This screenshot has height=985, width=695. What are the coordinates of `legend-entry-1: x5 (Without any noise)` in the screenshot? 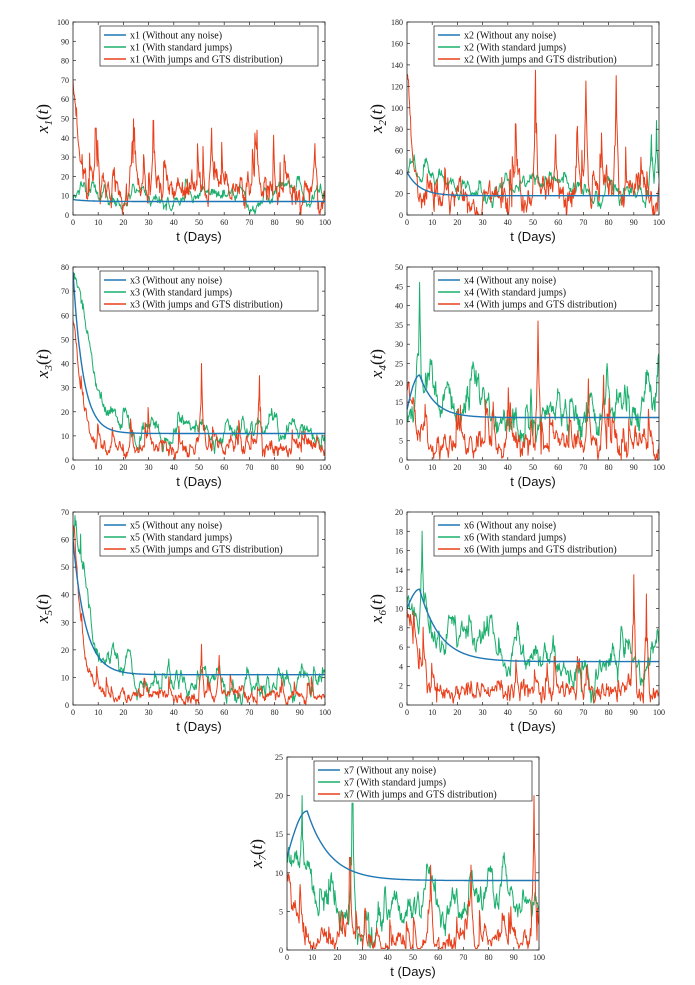 It's located at (176, 526).